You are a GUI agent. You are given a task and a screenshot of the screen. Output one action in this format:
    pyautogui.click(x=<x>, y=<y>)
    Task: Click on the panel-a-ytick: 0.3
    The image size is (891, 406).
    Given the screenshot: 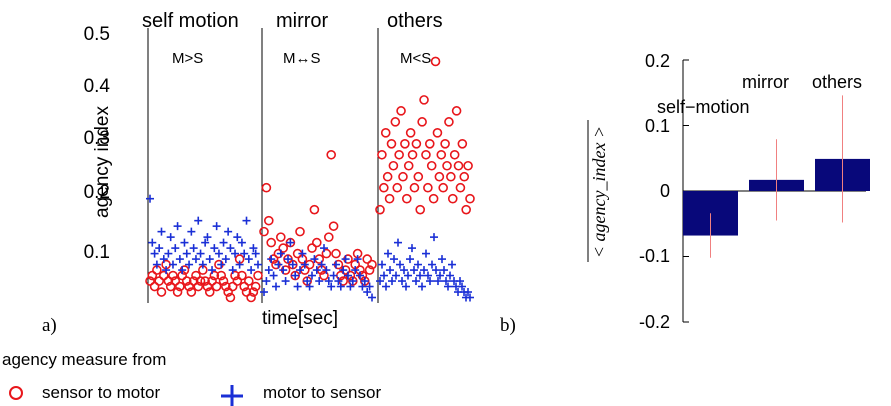 What is the action you would take?
    pyautogui.click(x=97, y=138)
    